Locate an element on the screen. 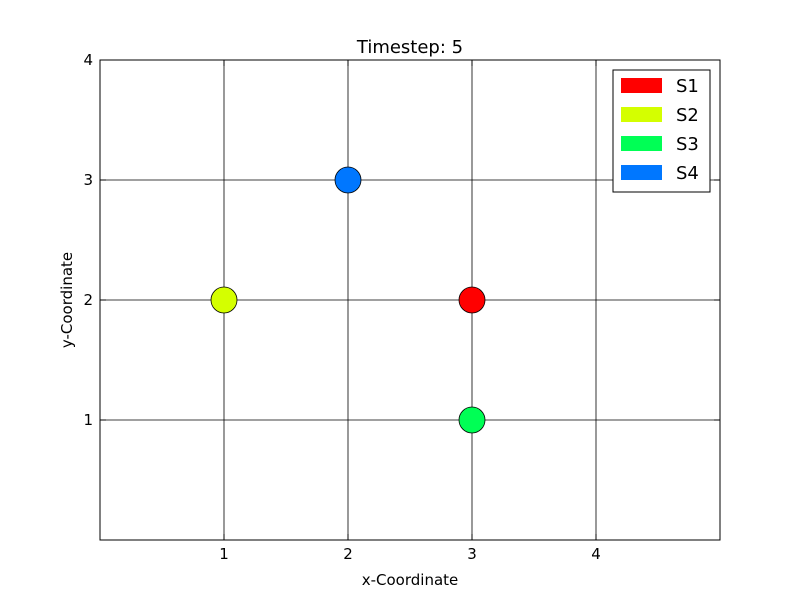  y-tick-label: 3 is located at coordinates (88, 180).